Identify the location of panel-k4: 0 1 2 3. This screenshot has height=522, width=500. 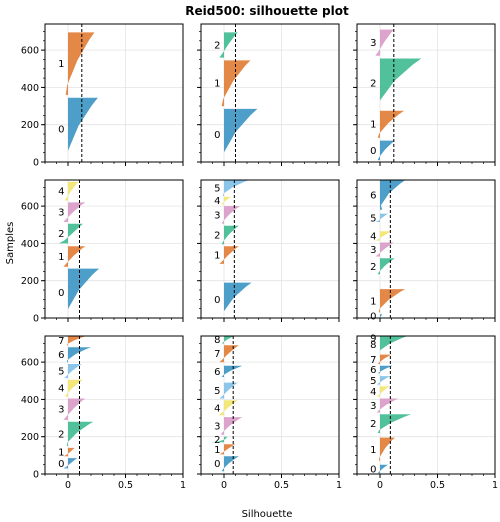
(424, 94).